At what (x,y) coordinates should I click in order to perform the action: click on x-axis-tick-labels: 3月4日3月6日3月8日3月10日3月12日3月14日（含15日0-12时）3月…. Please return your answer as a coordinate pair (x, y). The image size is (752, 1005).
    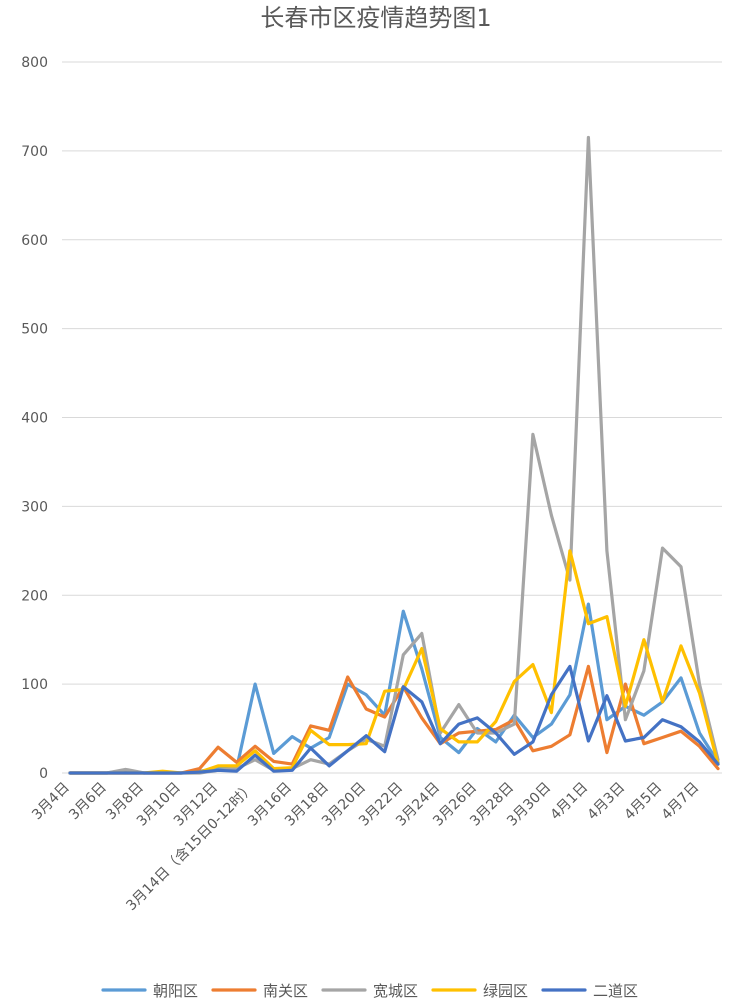
    Looking at the image, I should click on (365, 847).